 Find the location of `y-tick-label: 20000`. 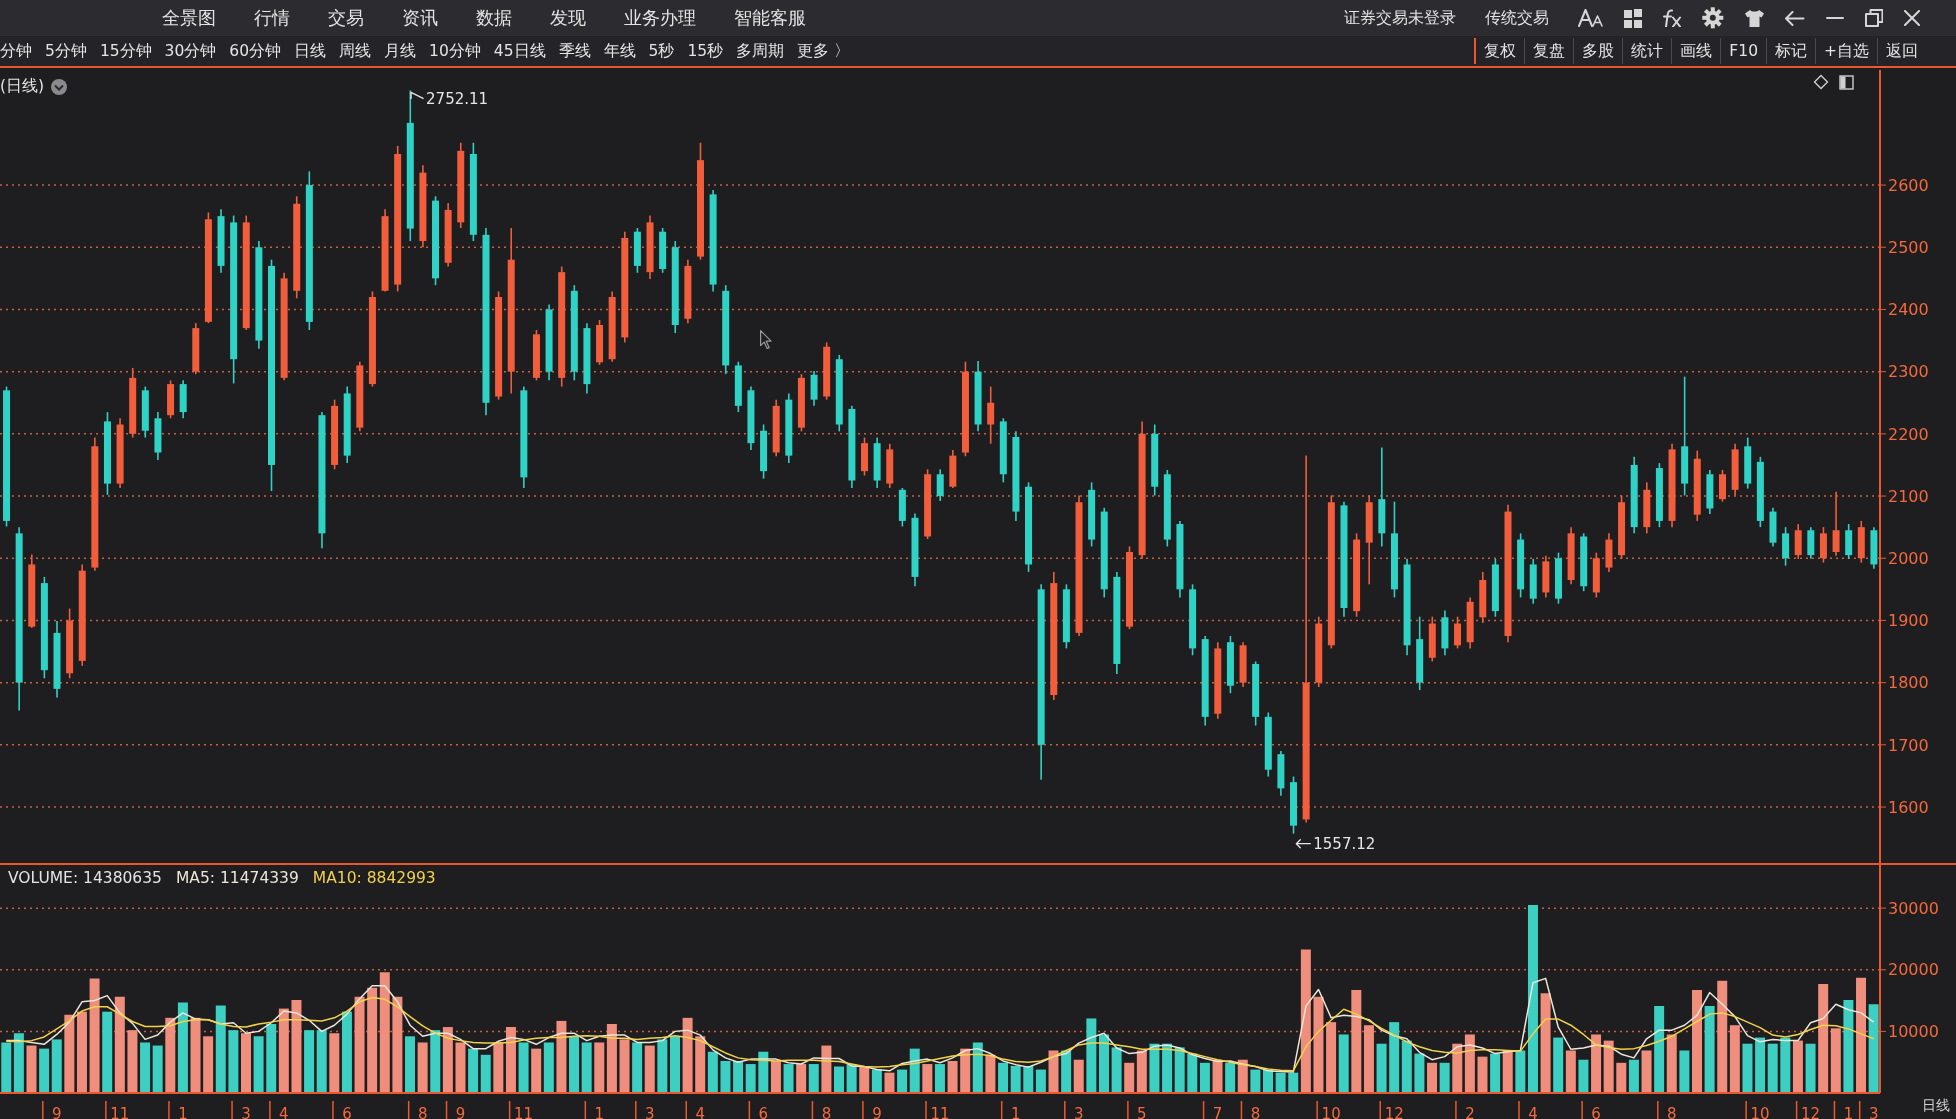

y-tick-label: 20000 is located at coordinates (1913, 970).